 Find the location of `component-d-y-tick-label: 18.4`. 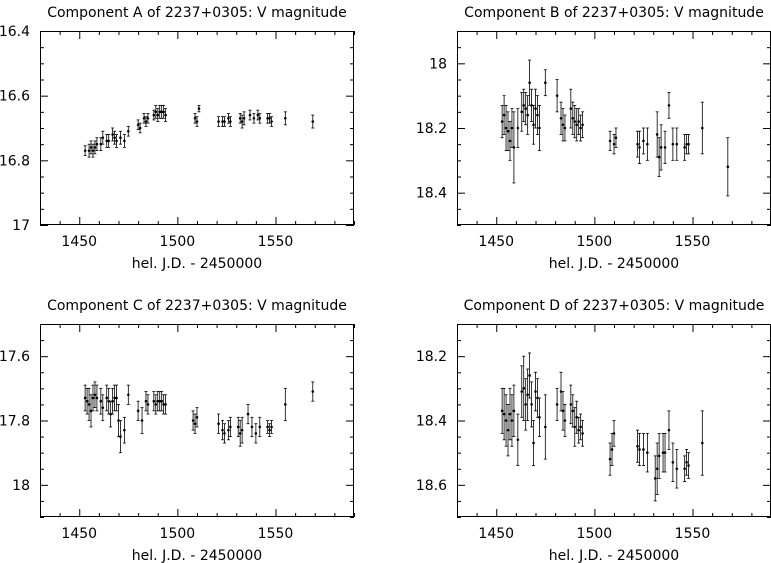

component-d-y-tick-label: 18.4 is located at coordinates (431, 422).